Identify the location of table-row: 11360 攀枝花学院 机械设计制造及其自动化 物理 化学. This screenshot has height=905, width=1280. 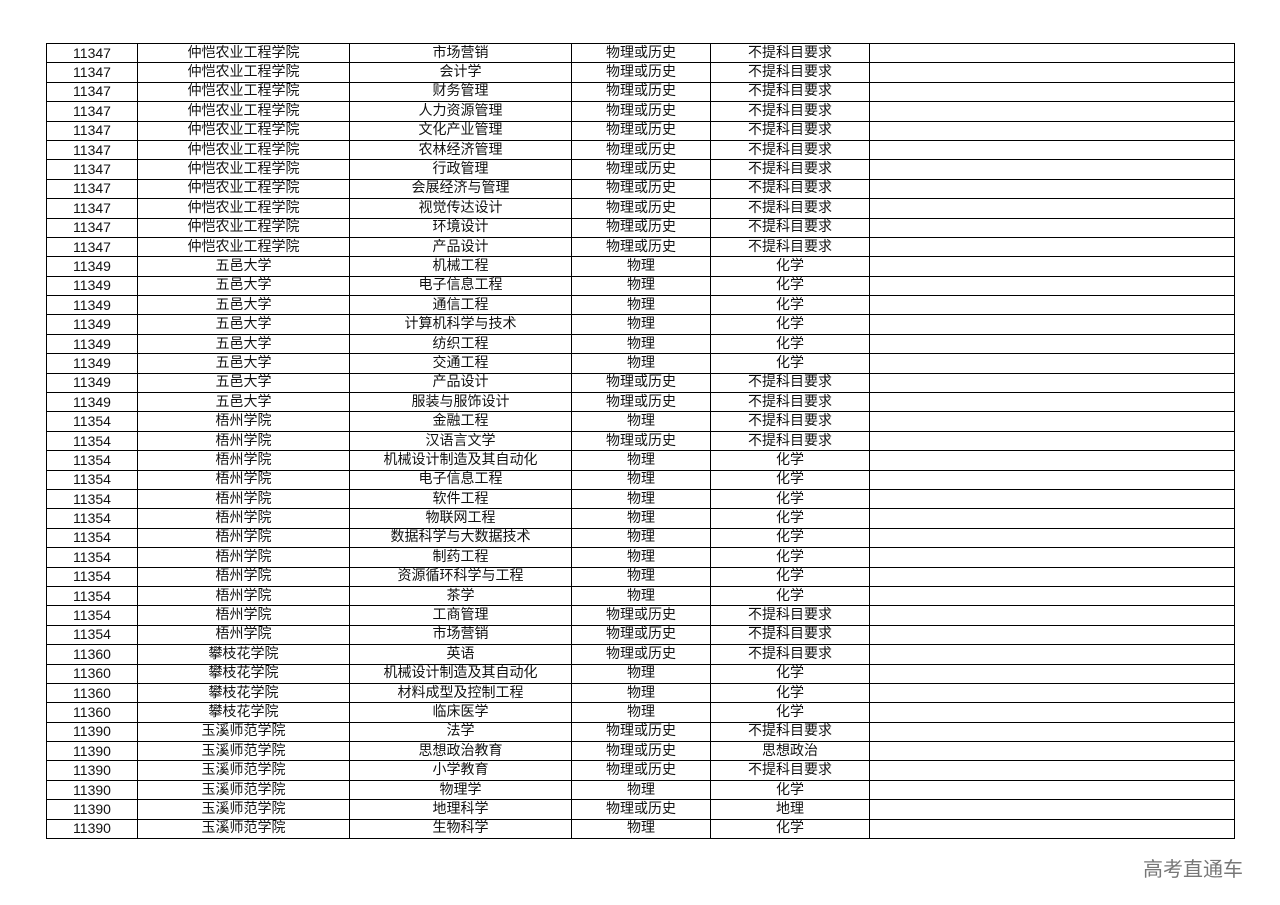
(640, 673).